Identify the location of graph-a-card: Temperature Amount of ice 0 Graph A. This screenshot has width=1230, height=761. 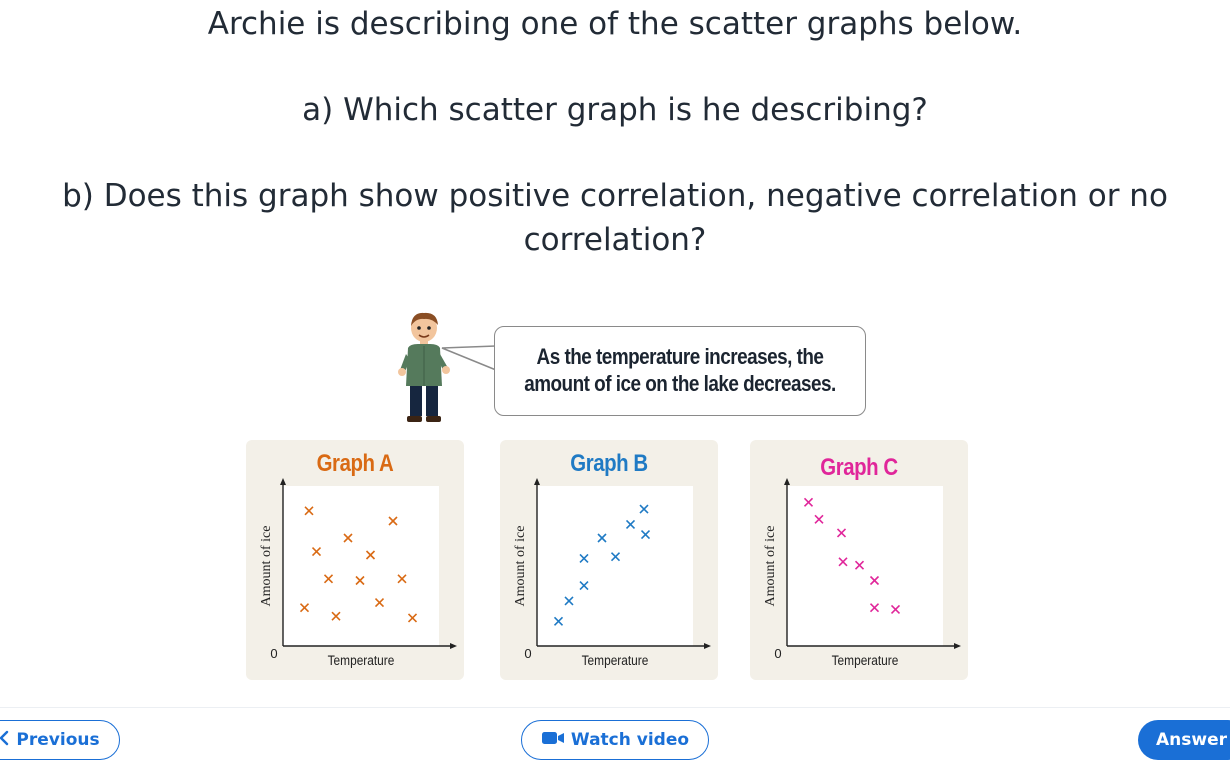
(355, 560).